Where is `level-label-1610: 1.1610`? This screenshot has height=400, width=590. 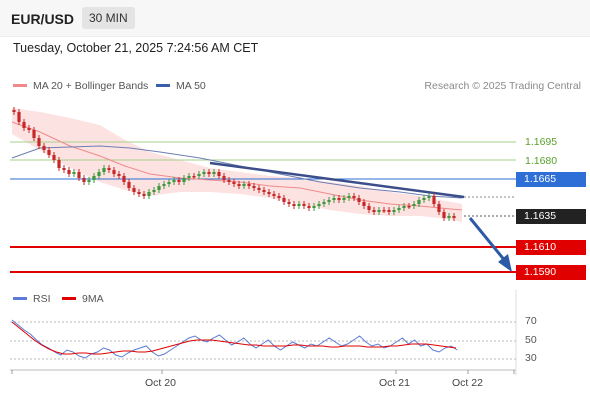 level-label-1610: 1.1610 is located at coordinates (551, 247).